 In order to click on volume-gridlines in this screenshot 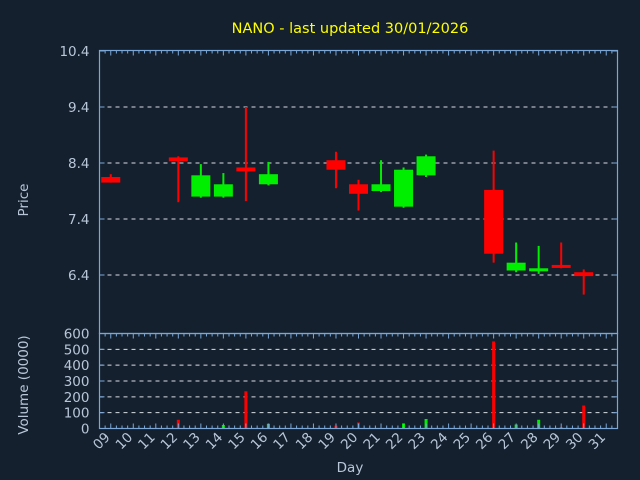, I will do `click(358, 381)`.